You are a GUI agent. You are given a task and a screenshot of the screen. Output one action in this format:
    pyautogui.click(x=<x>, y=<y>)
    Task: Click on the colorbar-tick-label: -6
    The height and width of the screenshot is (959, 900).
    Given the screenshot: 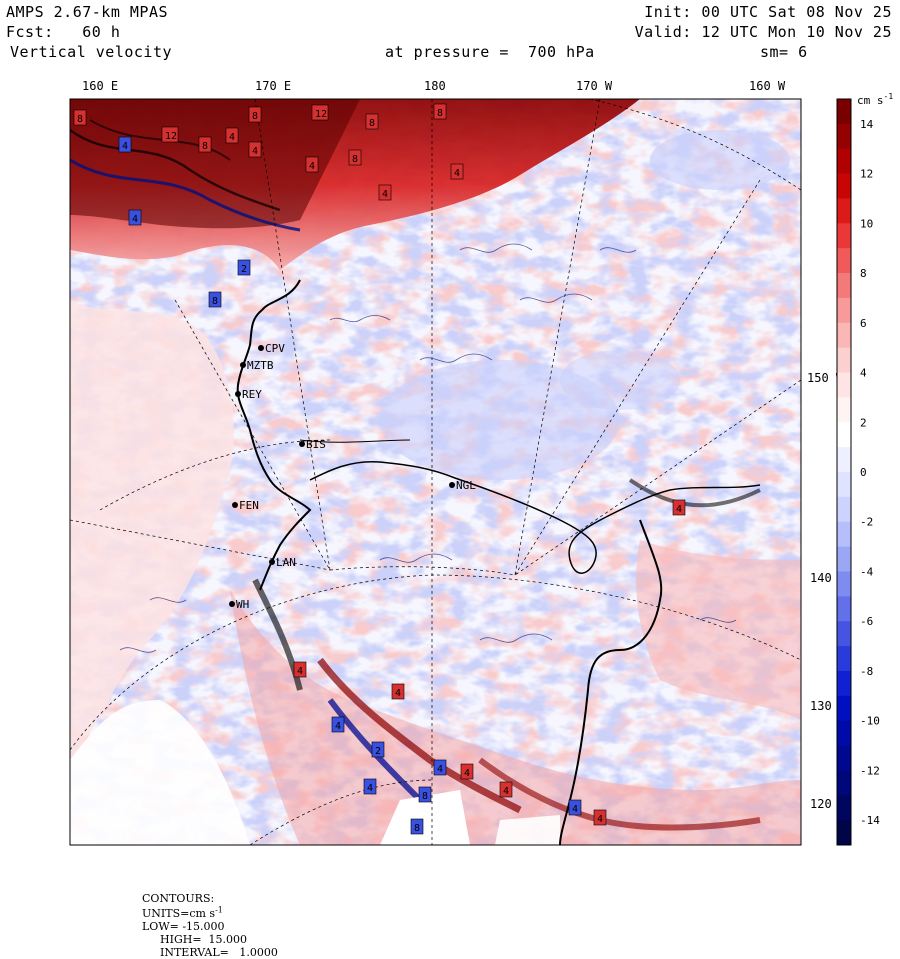 What is the action you would take?
    pyautogui.click(x=866, y=621)
    